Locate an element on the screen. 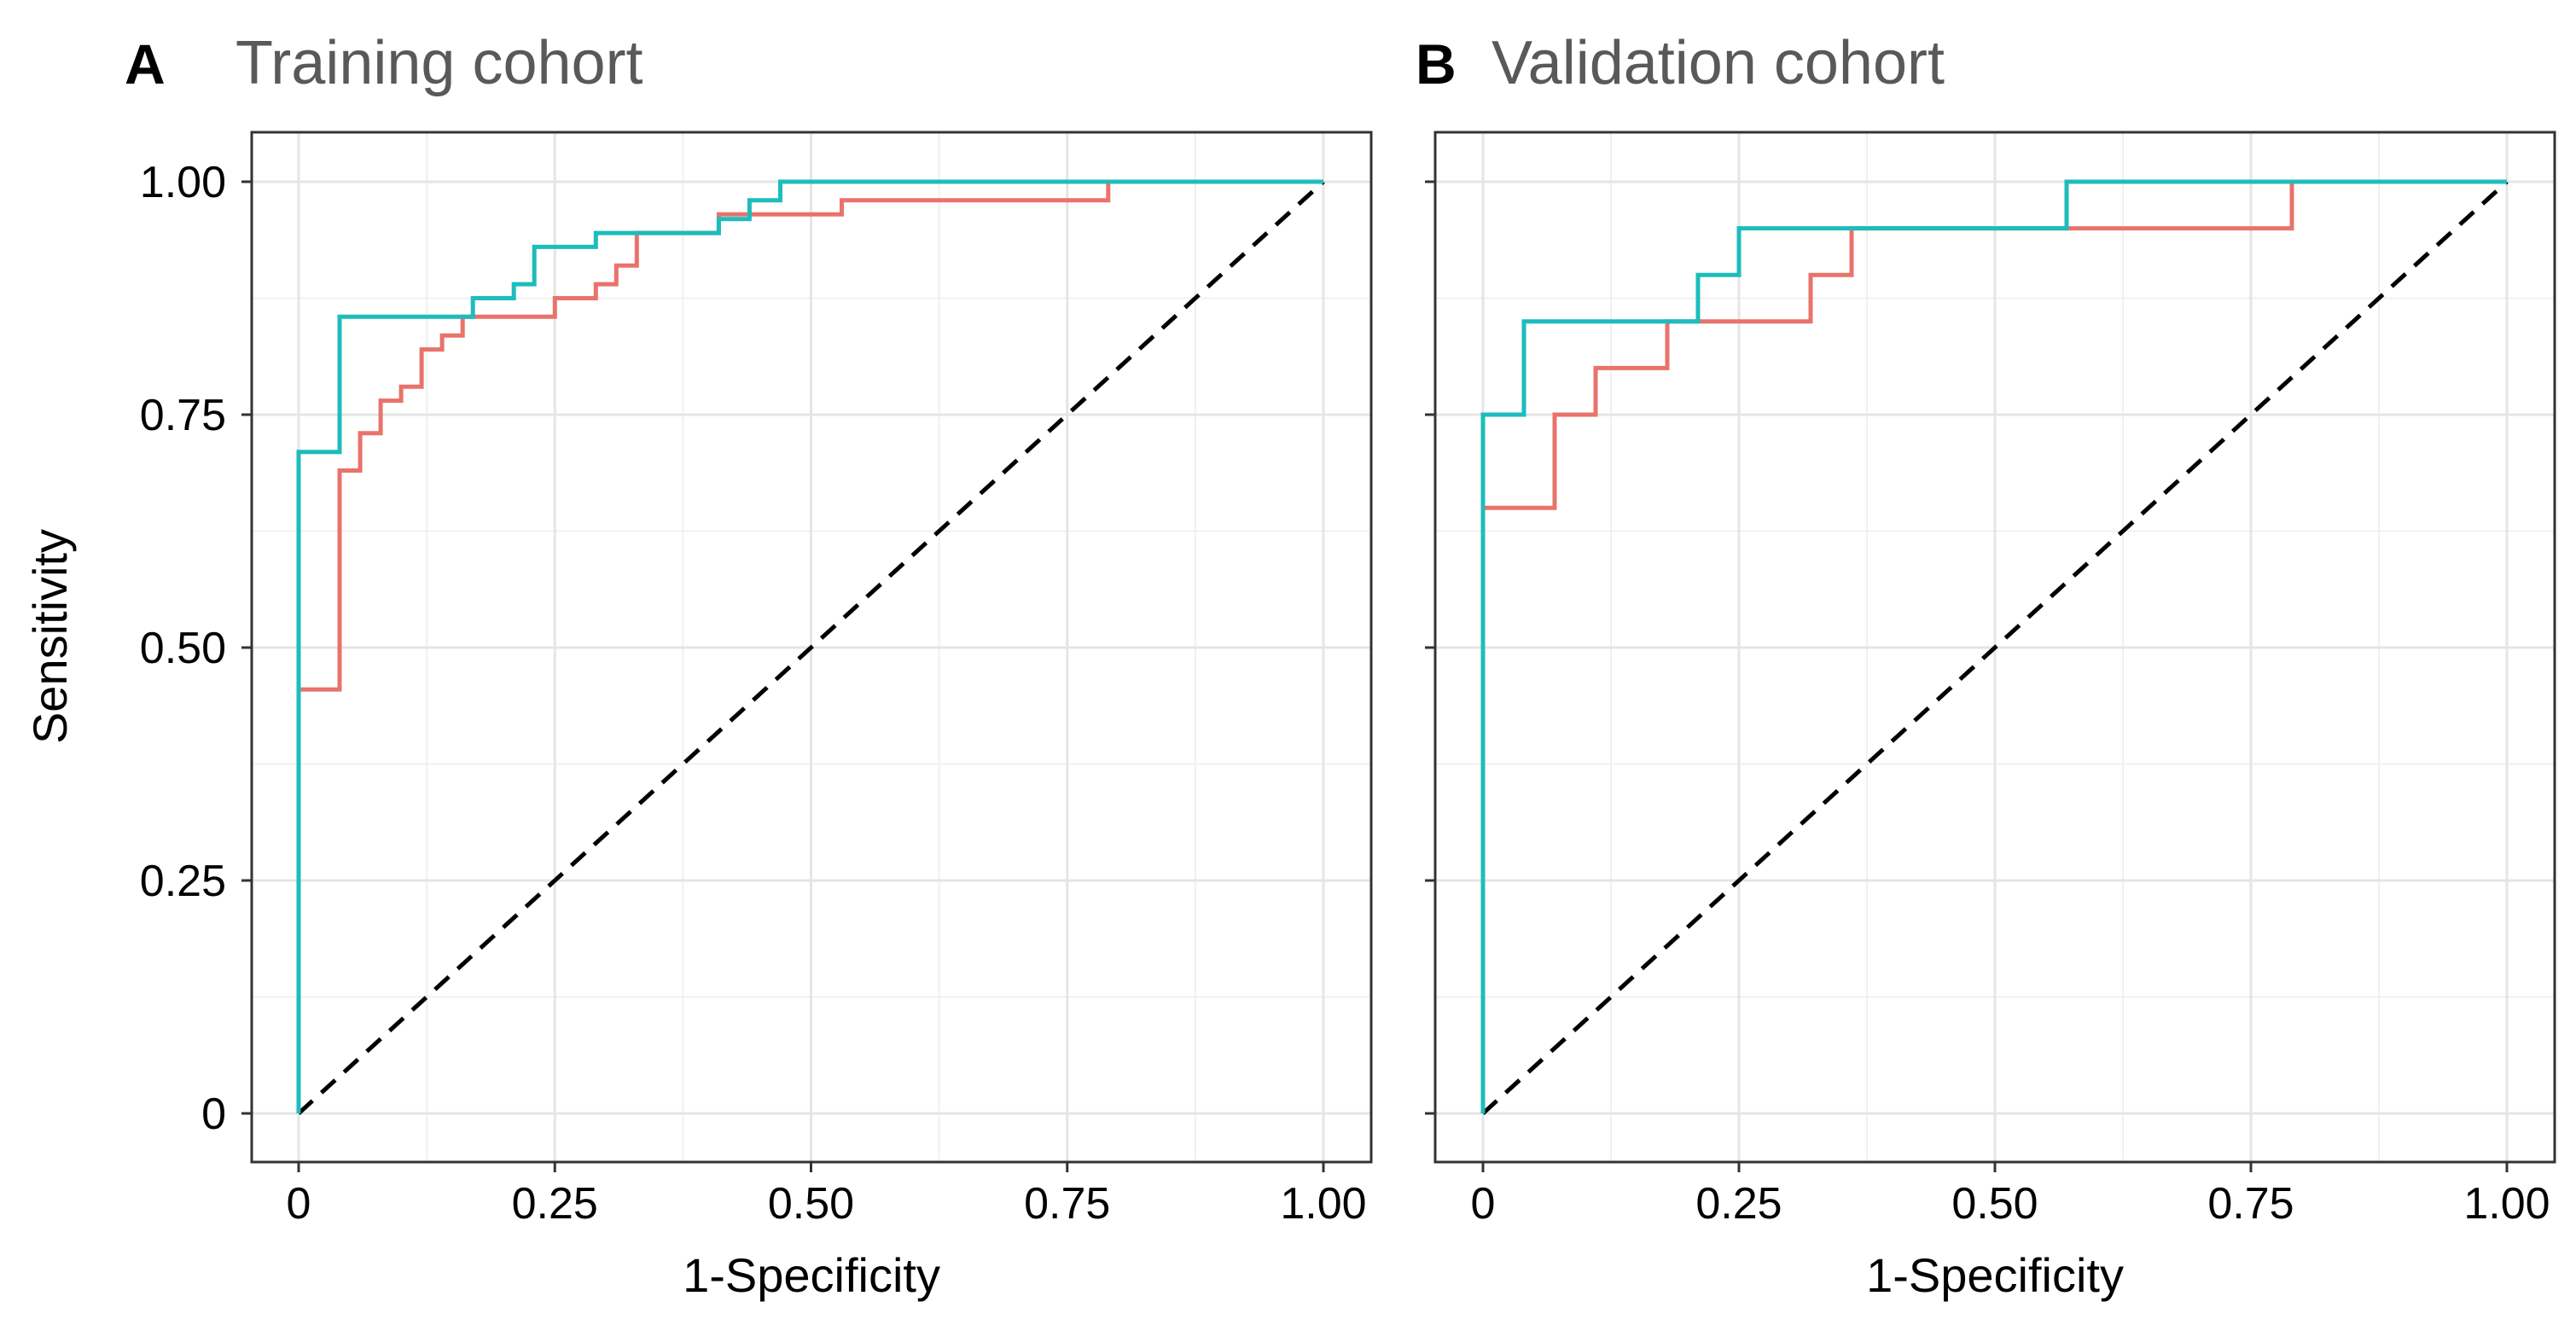 This screenshot has height=1325, width=2576. panel-a-y-tick-label: 1.00 is located at coordinates (183, 182).